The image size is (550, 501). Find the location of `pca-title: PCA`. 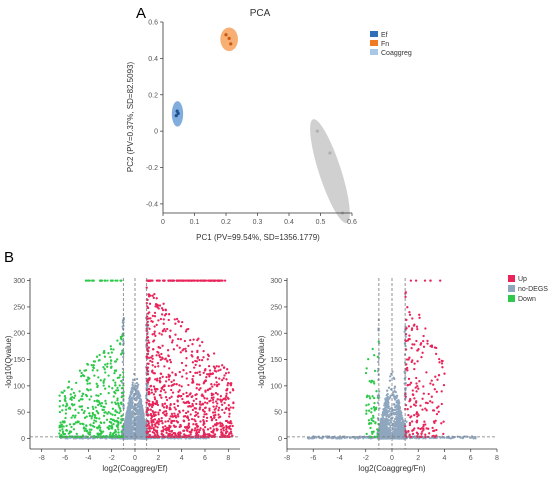

pca-title: PCA is located at coordinates (260, 13).